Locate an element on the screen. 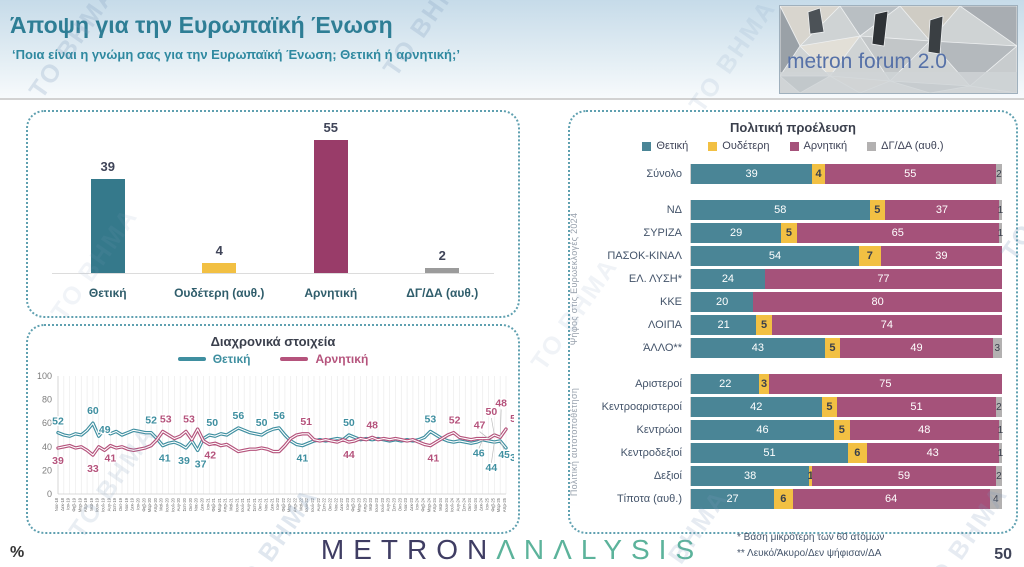  x-tick-label: Μαρ-24 is located at coordinates (428, 504).